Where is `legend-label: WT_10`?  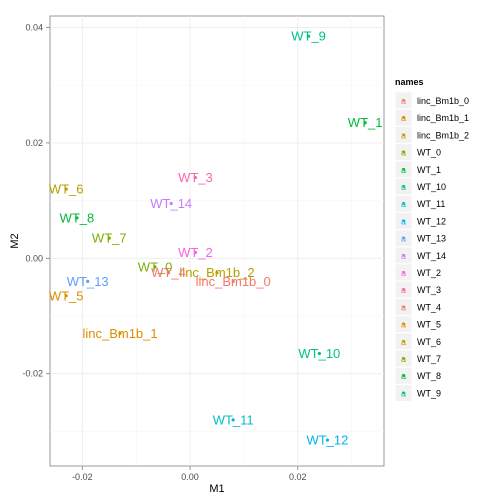
legend-label: WT_10 is located at coordinates (431, 187).